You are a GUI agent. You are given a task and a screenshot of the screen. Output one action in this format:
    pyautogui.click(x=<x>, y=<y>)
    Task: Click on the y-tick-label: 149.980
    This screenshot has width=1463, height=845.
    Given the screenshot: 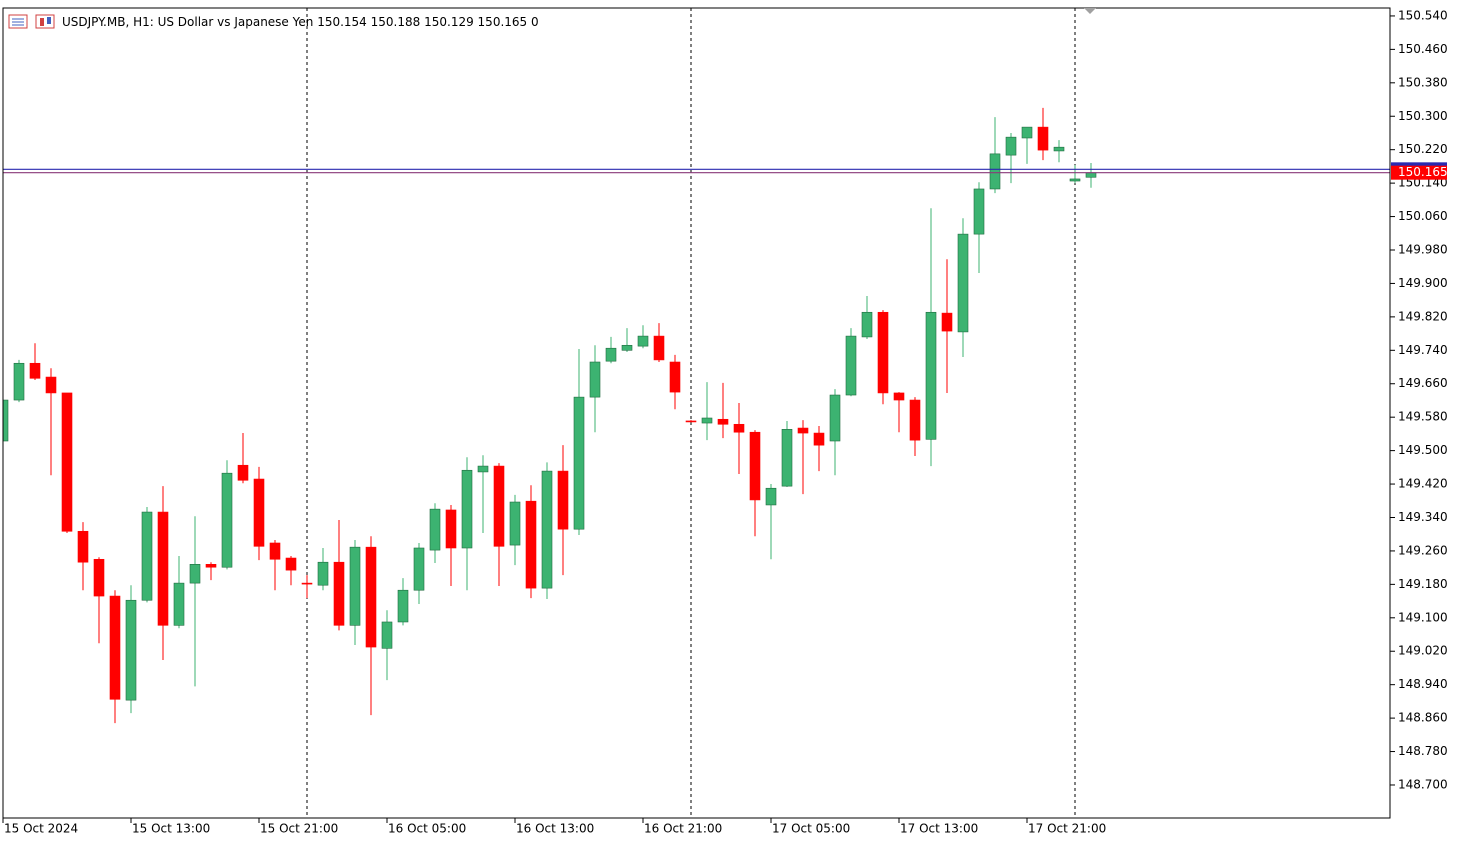 What is the action you would take?
    pyautogui.click(x=1423, y=249)
    